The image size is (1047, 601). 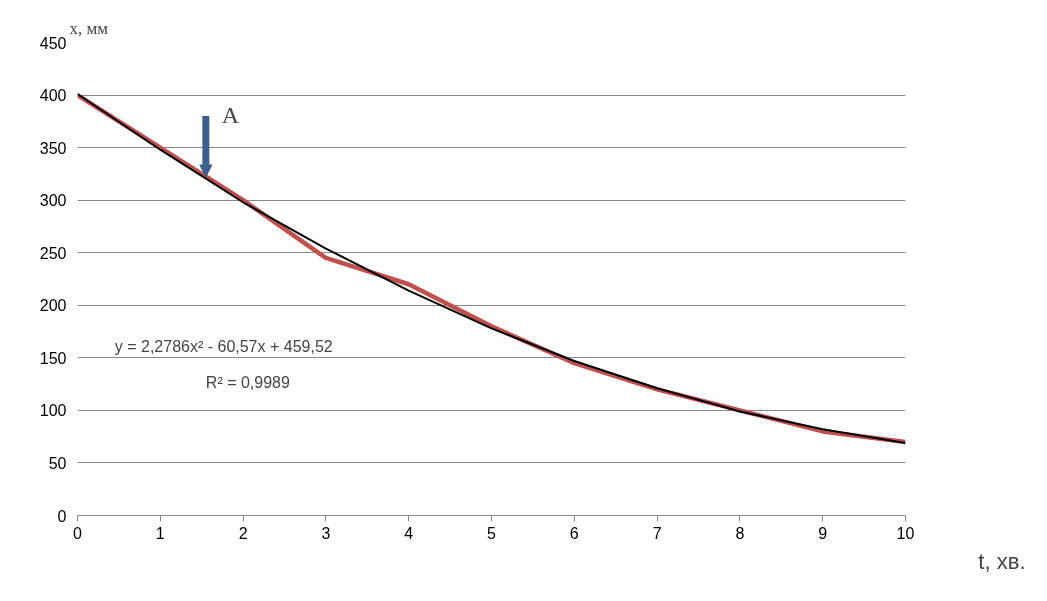 I want to click on annotation: y = 2,2786x² - 60,57x + 459,52, so click(x=223, y=346).